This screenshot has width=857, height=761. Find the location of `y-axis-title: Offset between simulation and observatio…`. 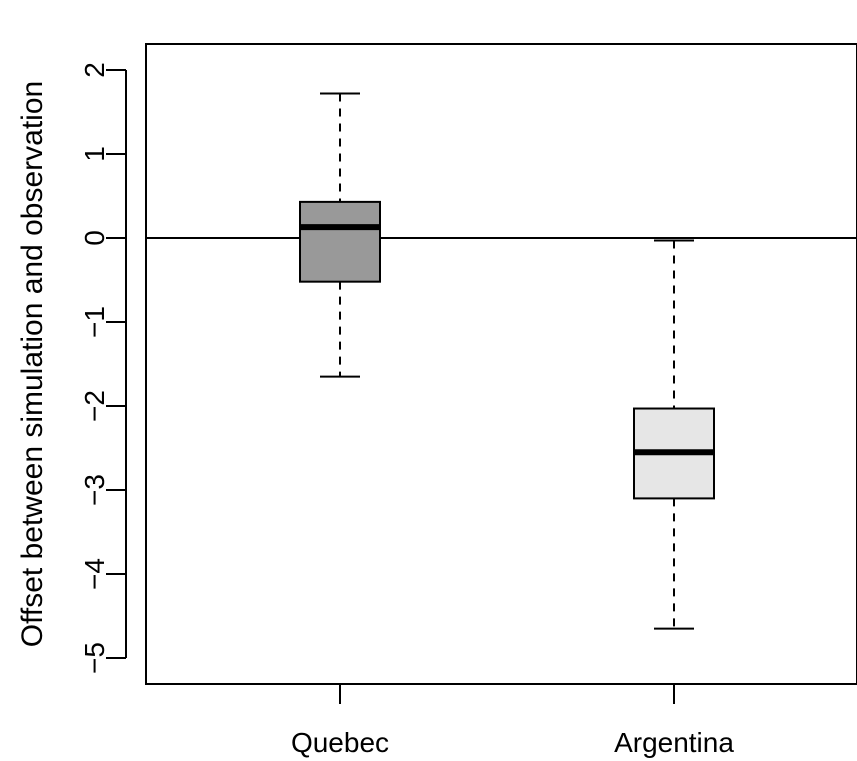

y-axis-title: Offset between simulation and observatio… is located at coordinates (32, 364).